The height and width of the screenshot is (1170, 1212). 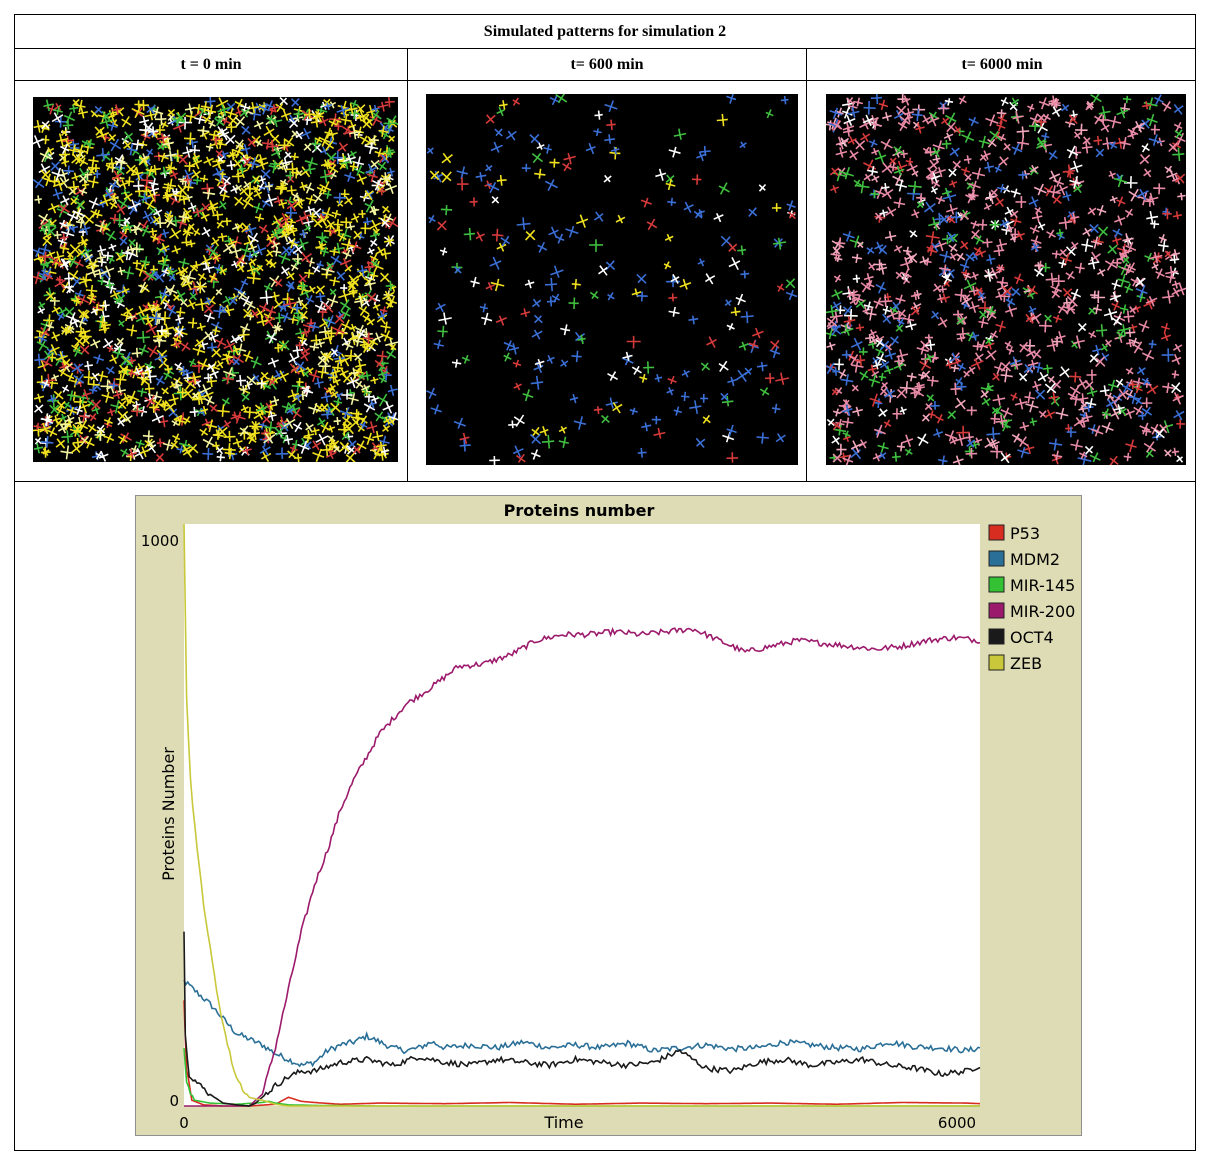 What do you see at coordinates (996, 558) in the screenshot?
I see `legend-swatch-mdm2` at bounding box center [996, 558].